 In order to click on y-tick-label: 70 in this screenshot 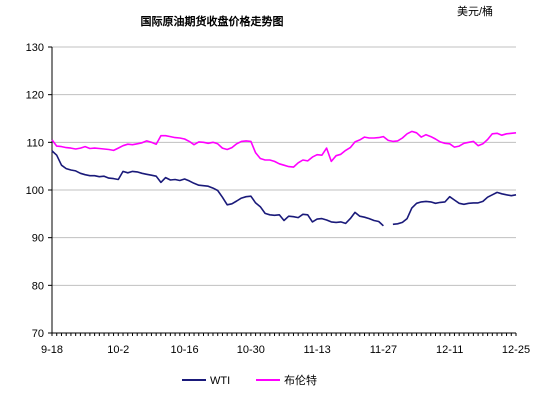, I will do `click(38, 334)`.